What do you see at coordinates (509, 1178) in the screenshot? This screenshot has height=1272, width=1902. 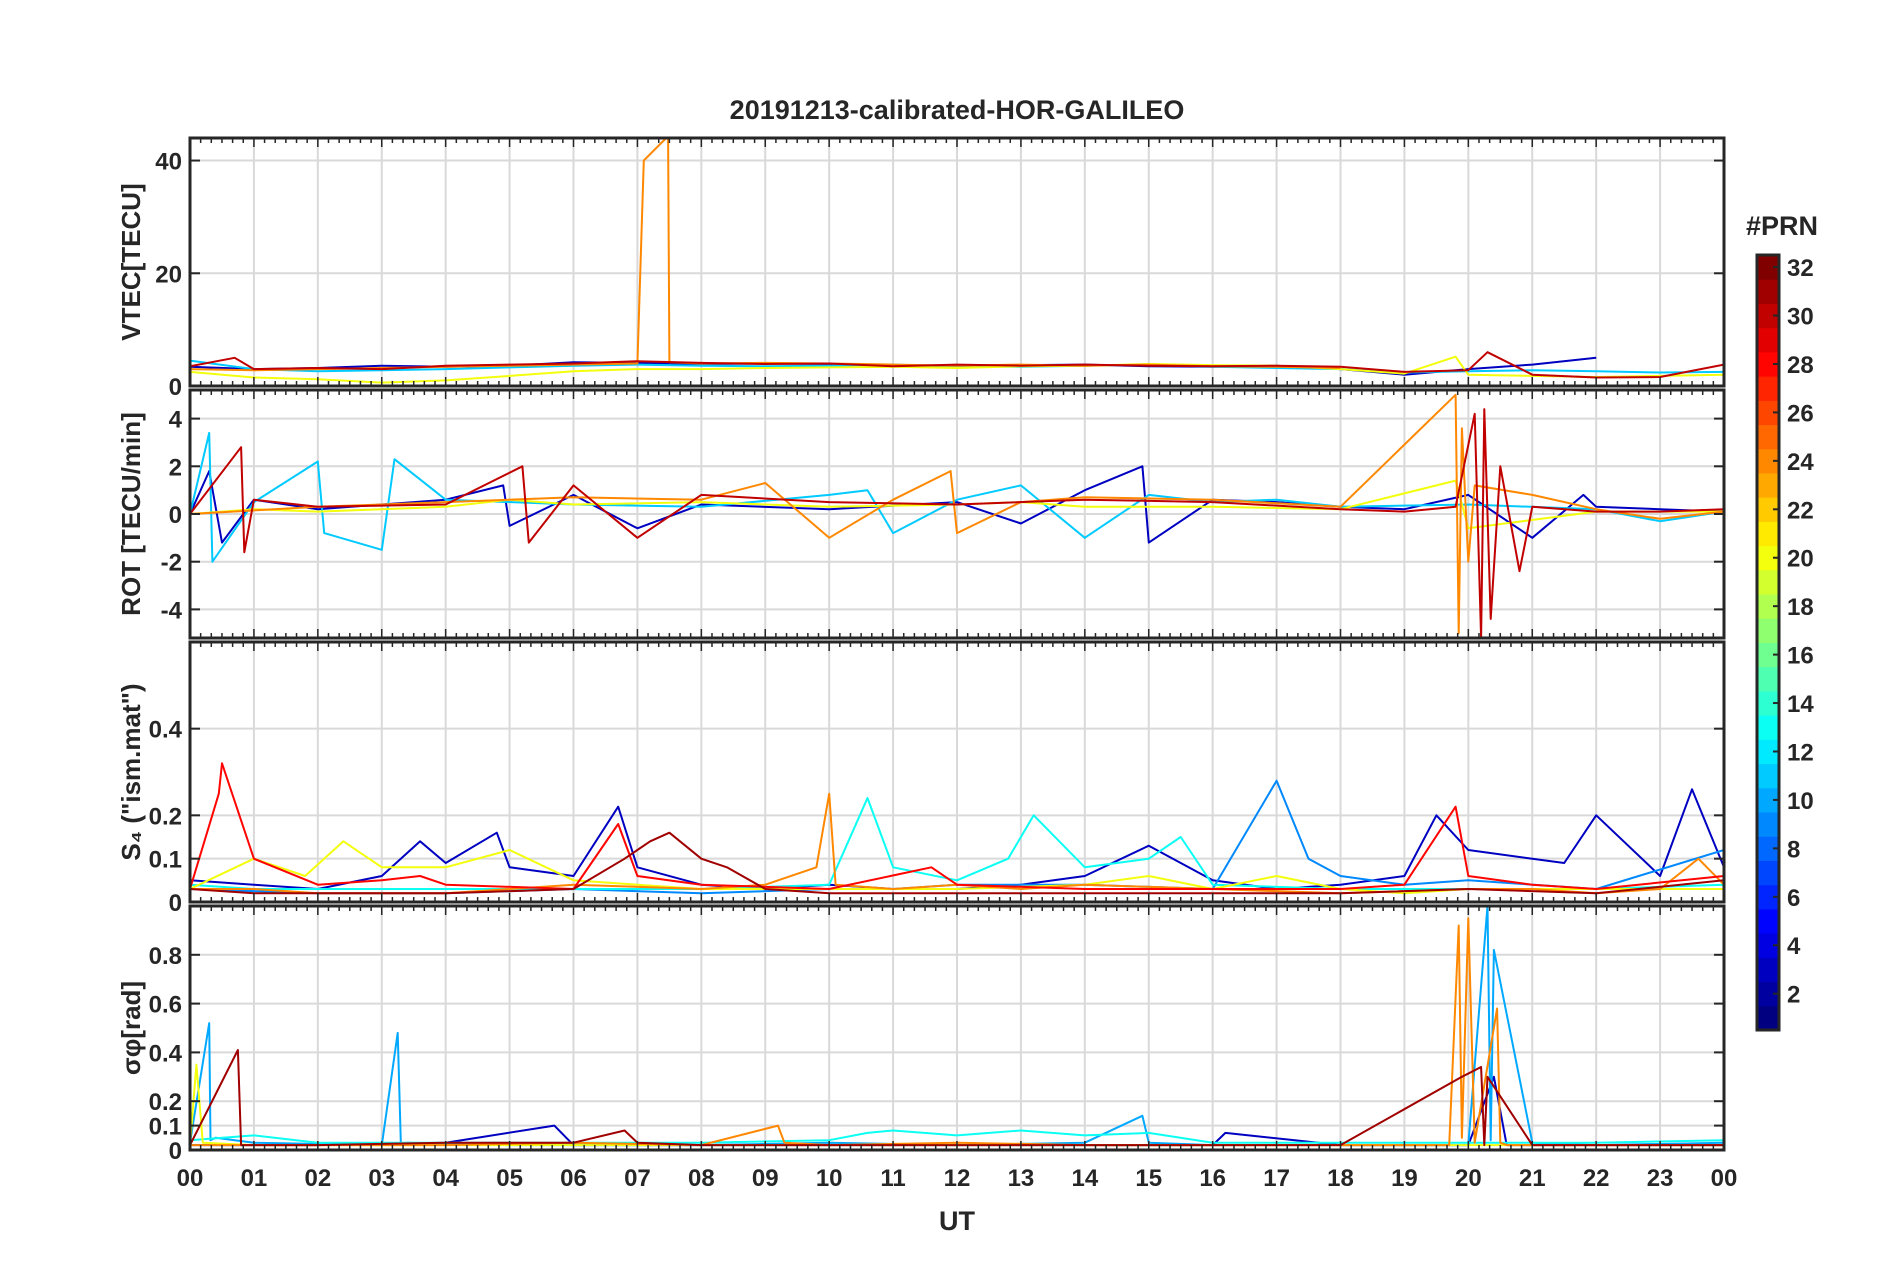 I see `x-tick-label: 05` at bounding box center [509, 1178].